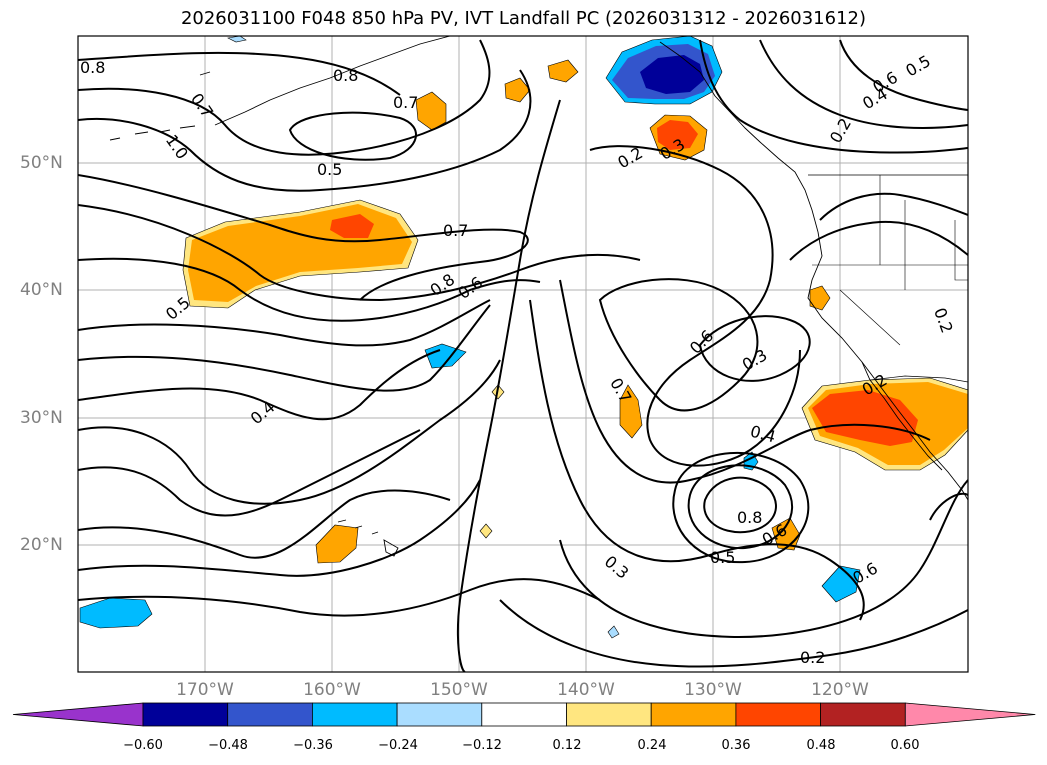 This screenshot has width=1047, height=765. I want to click on fill-baja-peak, so click(865, 418).